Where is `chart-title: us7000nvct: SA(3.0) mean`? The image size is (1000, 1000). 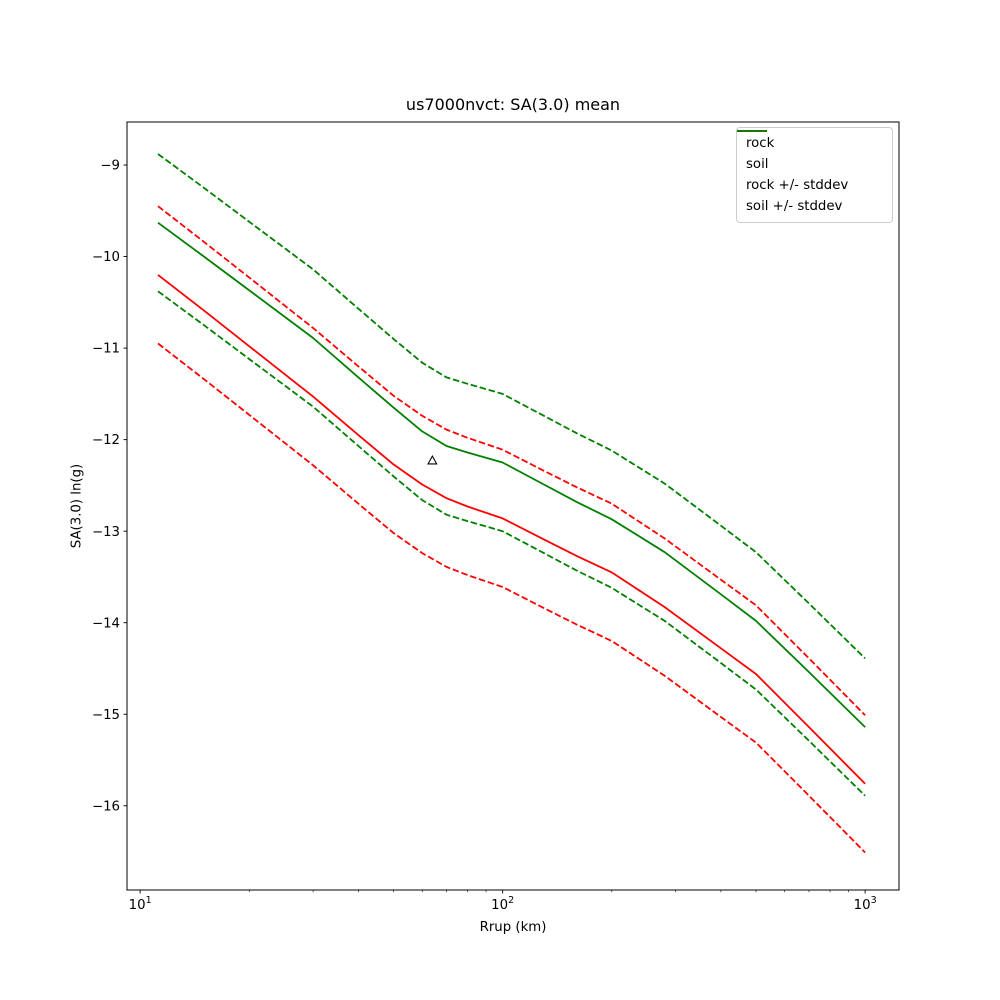
chart-title: us7000nvct: SA(3.0) mean is located at coordinates (513, 104).